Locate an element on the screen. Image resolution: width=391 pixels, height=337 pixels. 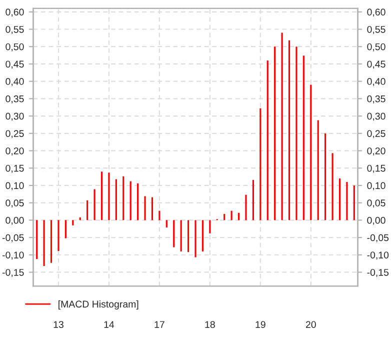
y2-tick-label: 0,20 is located at coordinates (376, 151).